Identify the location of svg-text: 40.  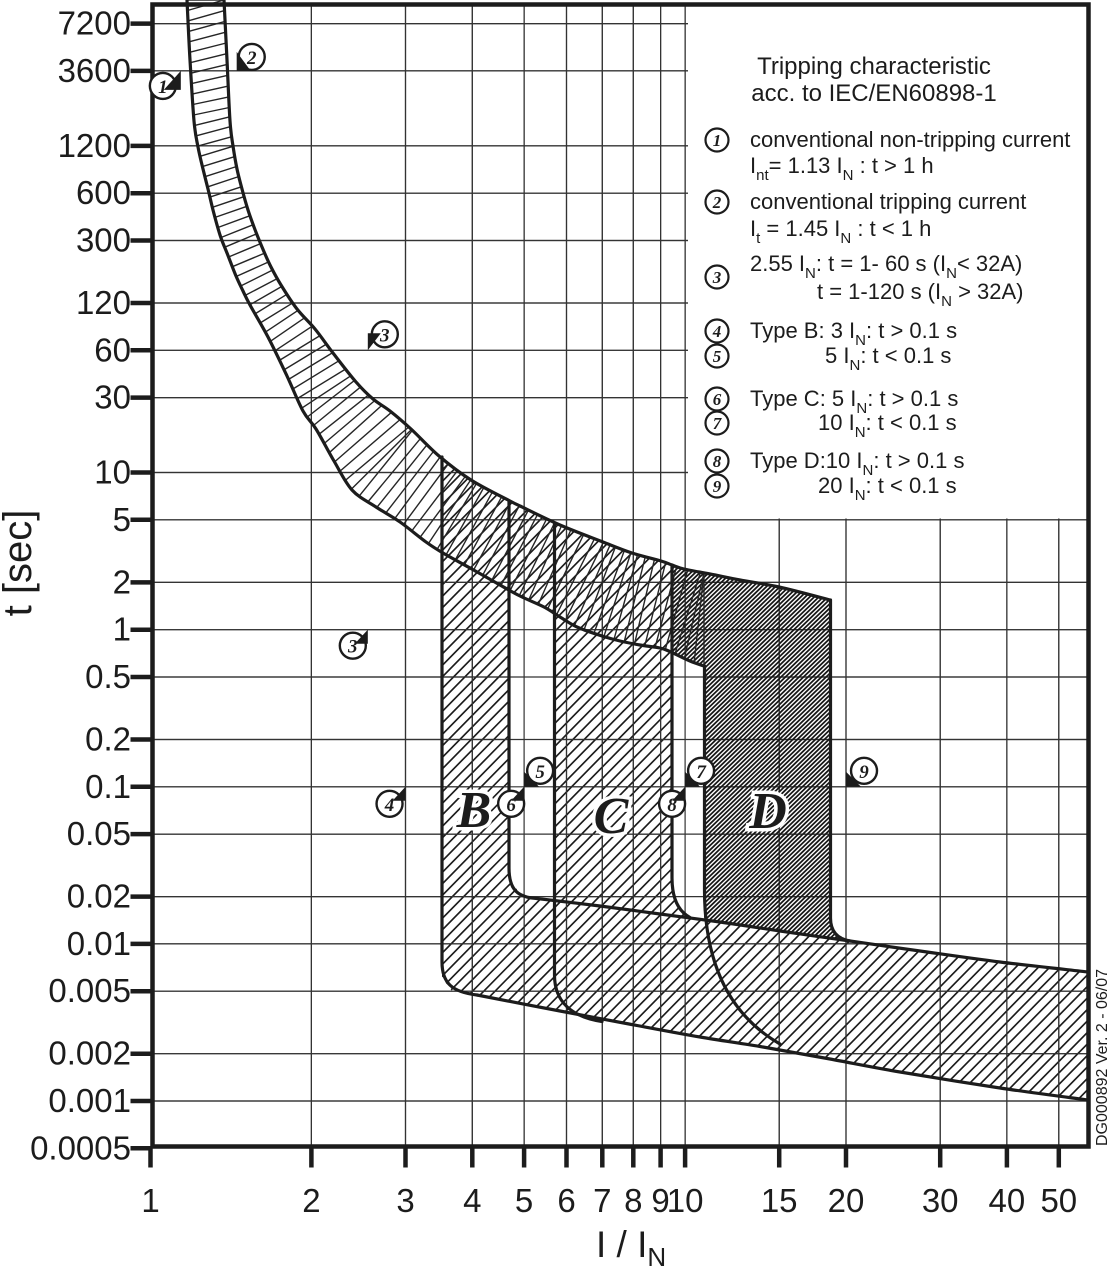
(1007, 1200).